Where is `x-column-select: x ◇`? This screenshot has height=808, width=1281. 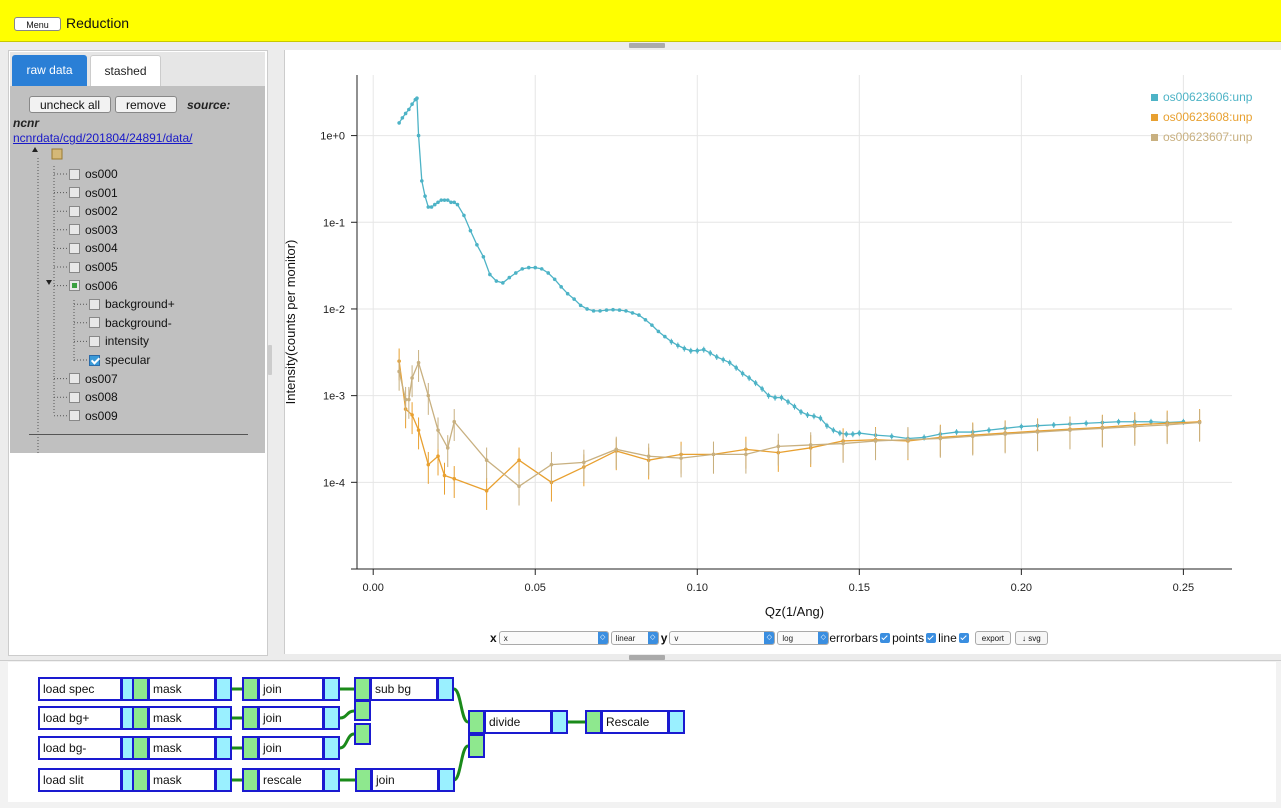
x-column-select: x ◇ is located at coordinates (554, 638).